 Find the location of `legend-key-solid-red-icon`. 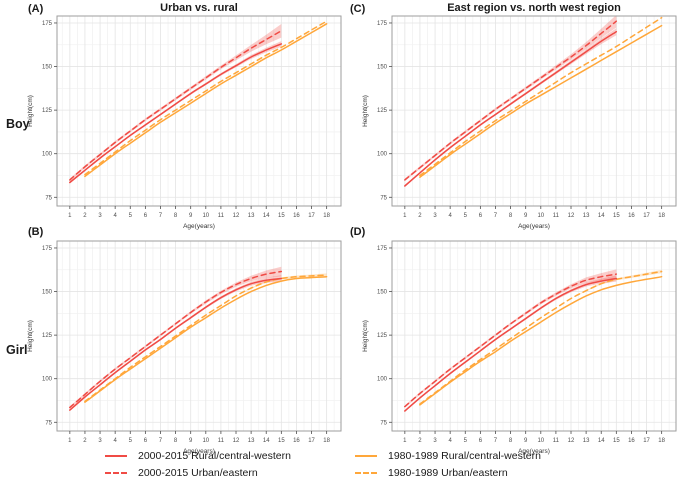

legend-key-solid-red-icon is located at coordinates (116, 455).